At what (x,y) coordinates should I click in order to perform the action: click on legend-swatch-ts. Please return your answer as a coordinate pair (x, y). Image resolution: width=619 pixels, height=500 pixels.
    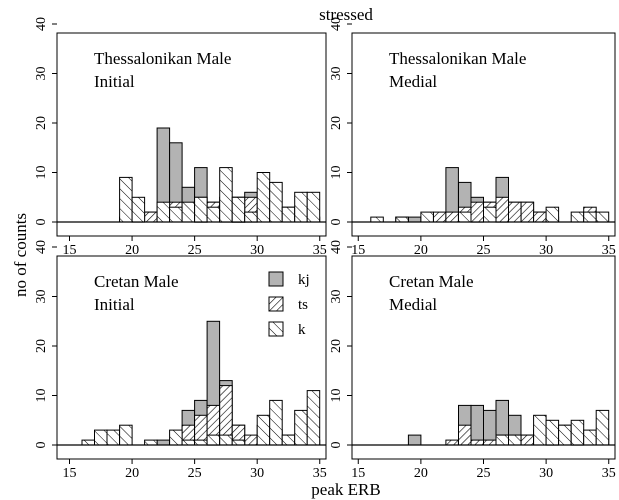
    Looking at the image, I should click on (276, 304).